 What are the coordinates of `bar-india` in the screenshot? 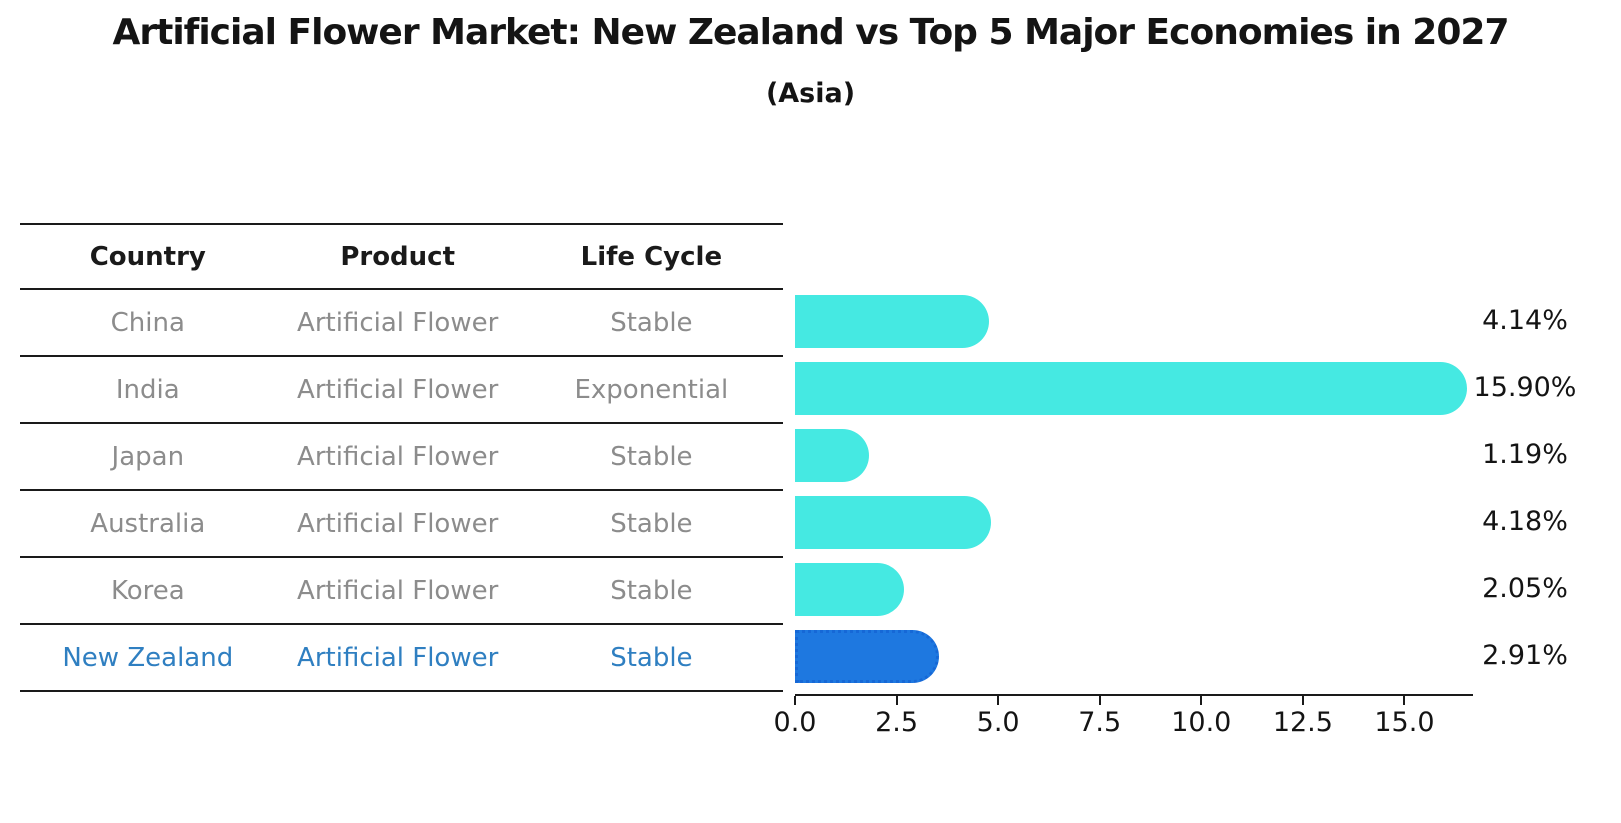 It's located at (1131, 388).